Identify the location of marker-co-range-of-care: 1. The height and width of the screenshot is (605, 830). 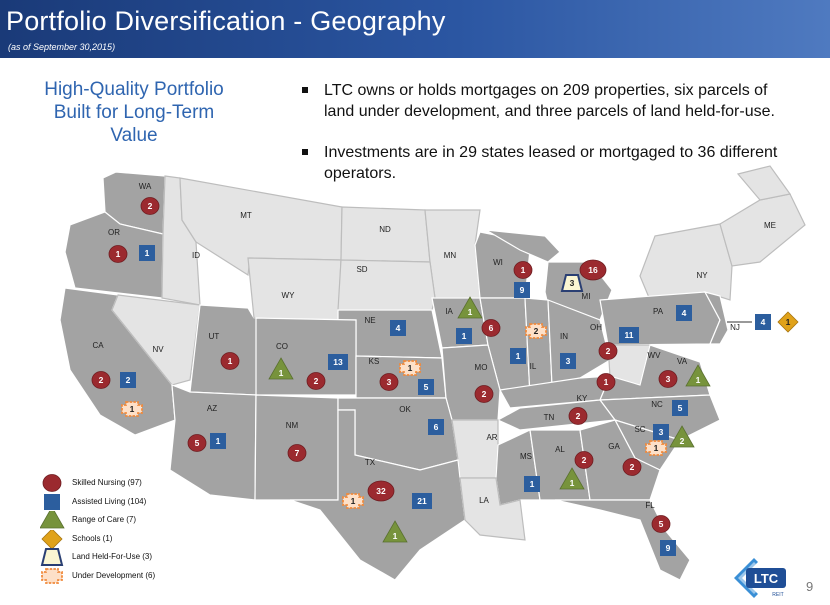
(281, 368).